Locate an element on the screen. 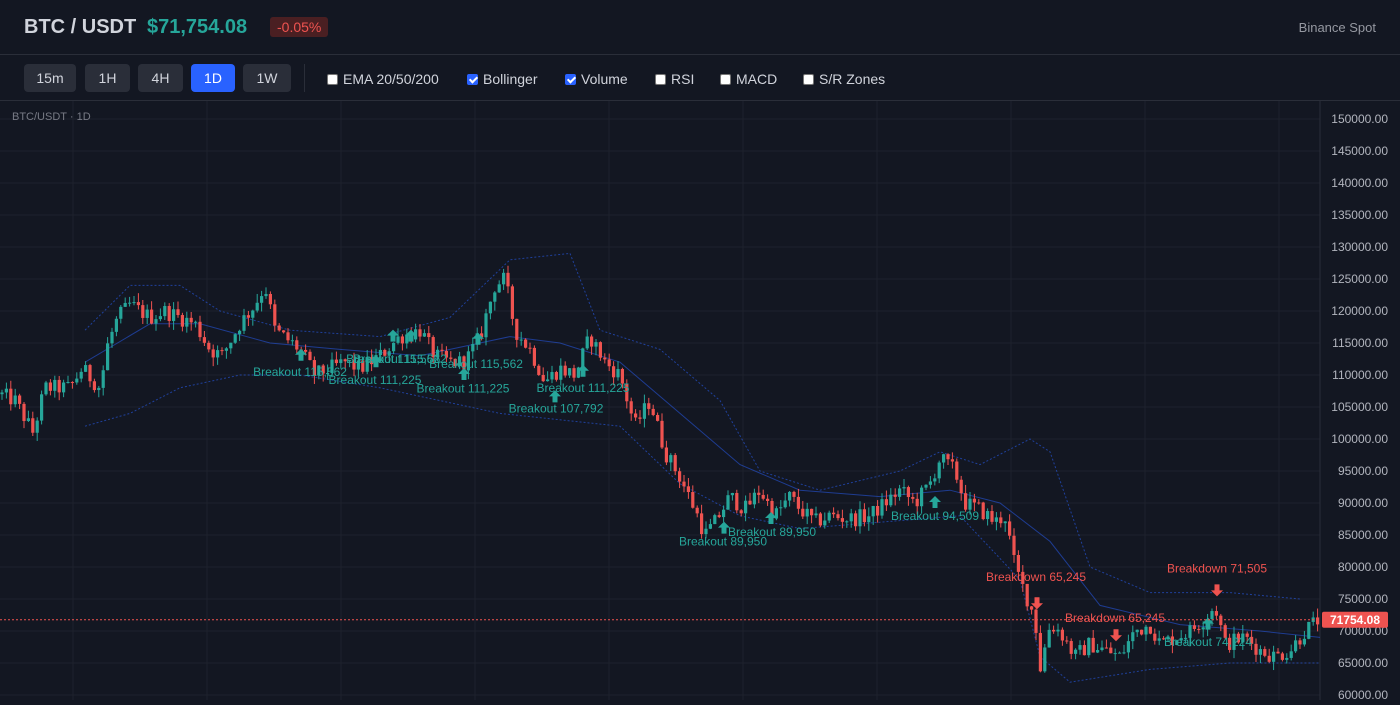 The width and height of the screenshot is (1400, 705). symbol-title: BTC / USDT is located at coordinates (80, 27).